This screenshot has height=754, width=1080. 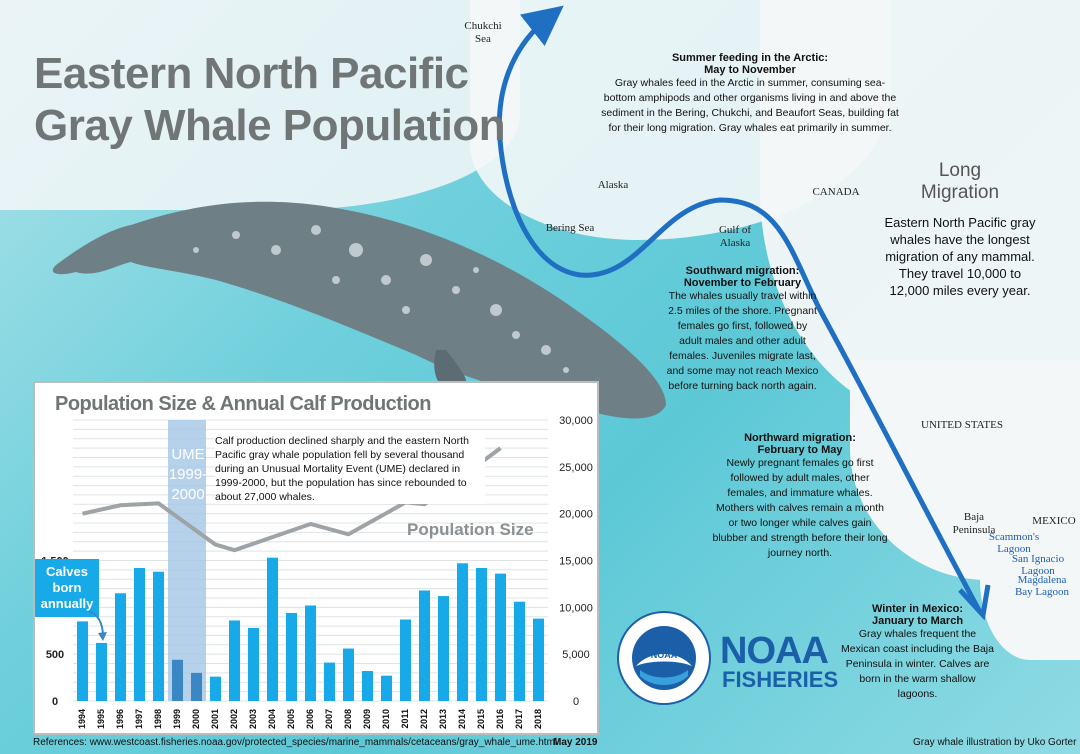 What do you see at coordinates (139, 634) in the screenshot?
I see `calf-bar-1997` at bounding box center [139, 634].